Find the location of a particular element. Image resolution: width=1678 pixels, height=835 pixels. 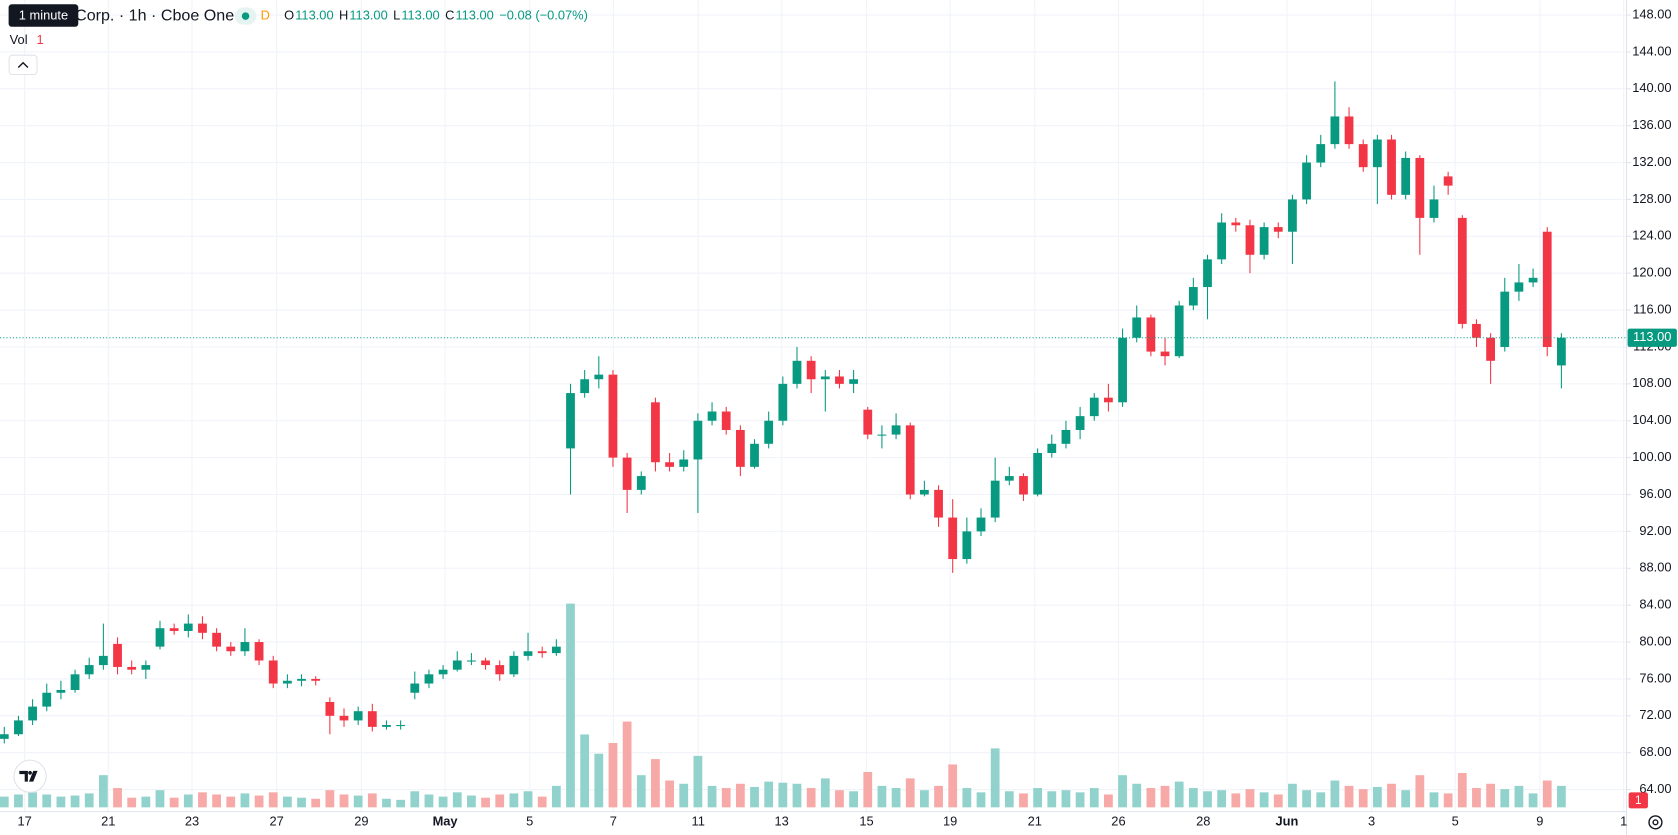

change: −0.08 (−0.07%) is located at coordinates (543, 14).